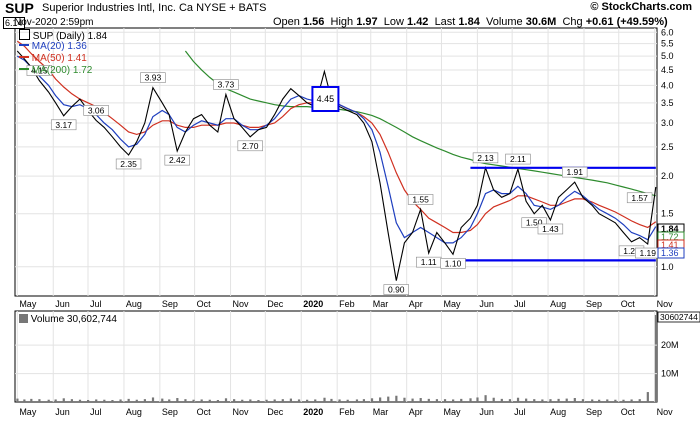 The image size is (700, 421). What do you see at coordinates (19, 8) in the screenshot?
I see `symbol: SUP` at bounding box center [19, 8].